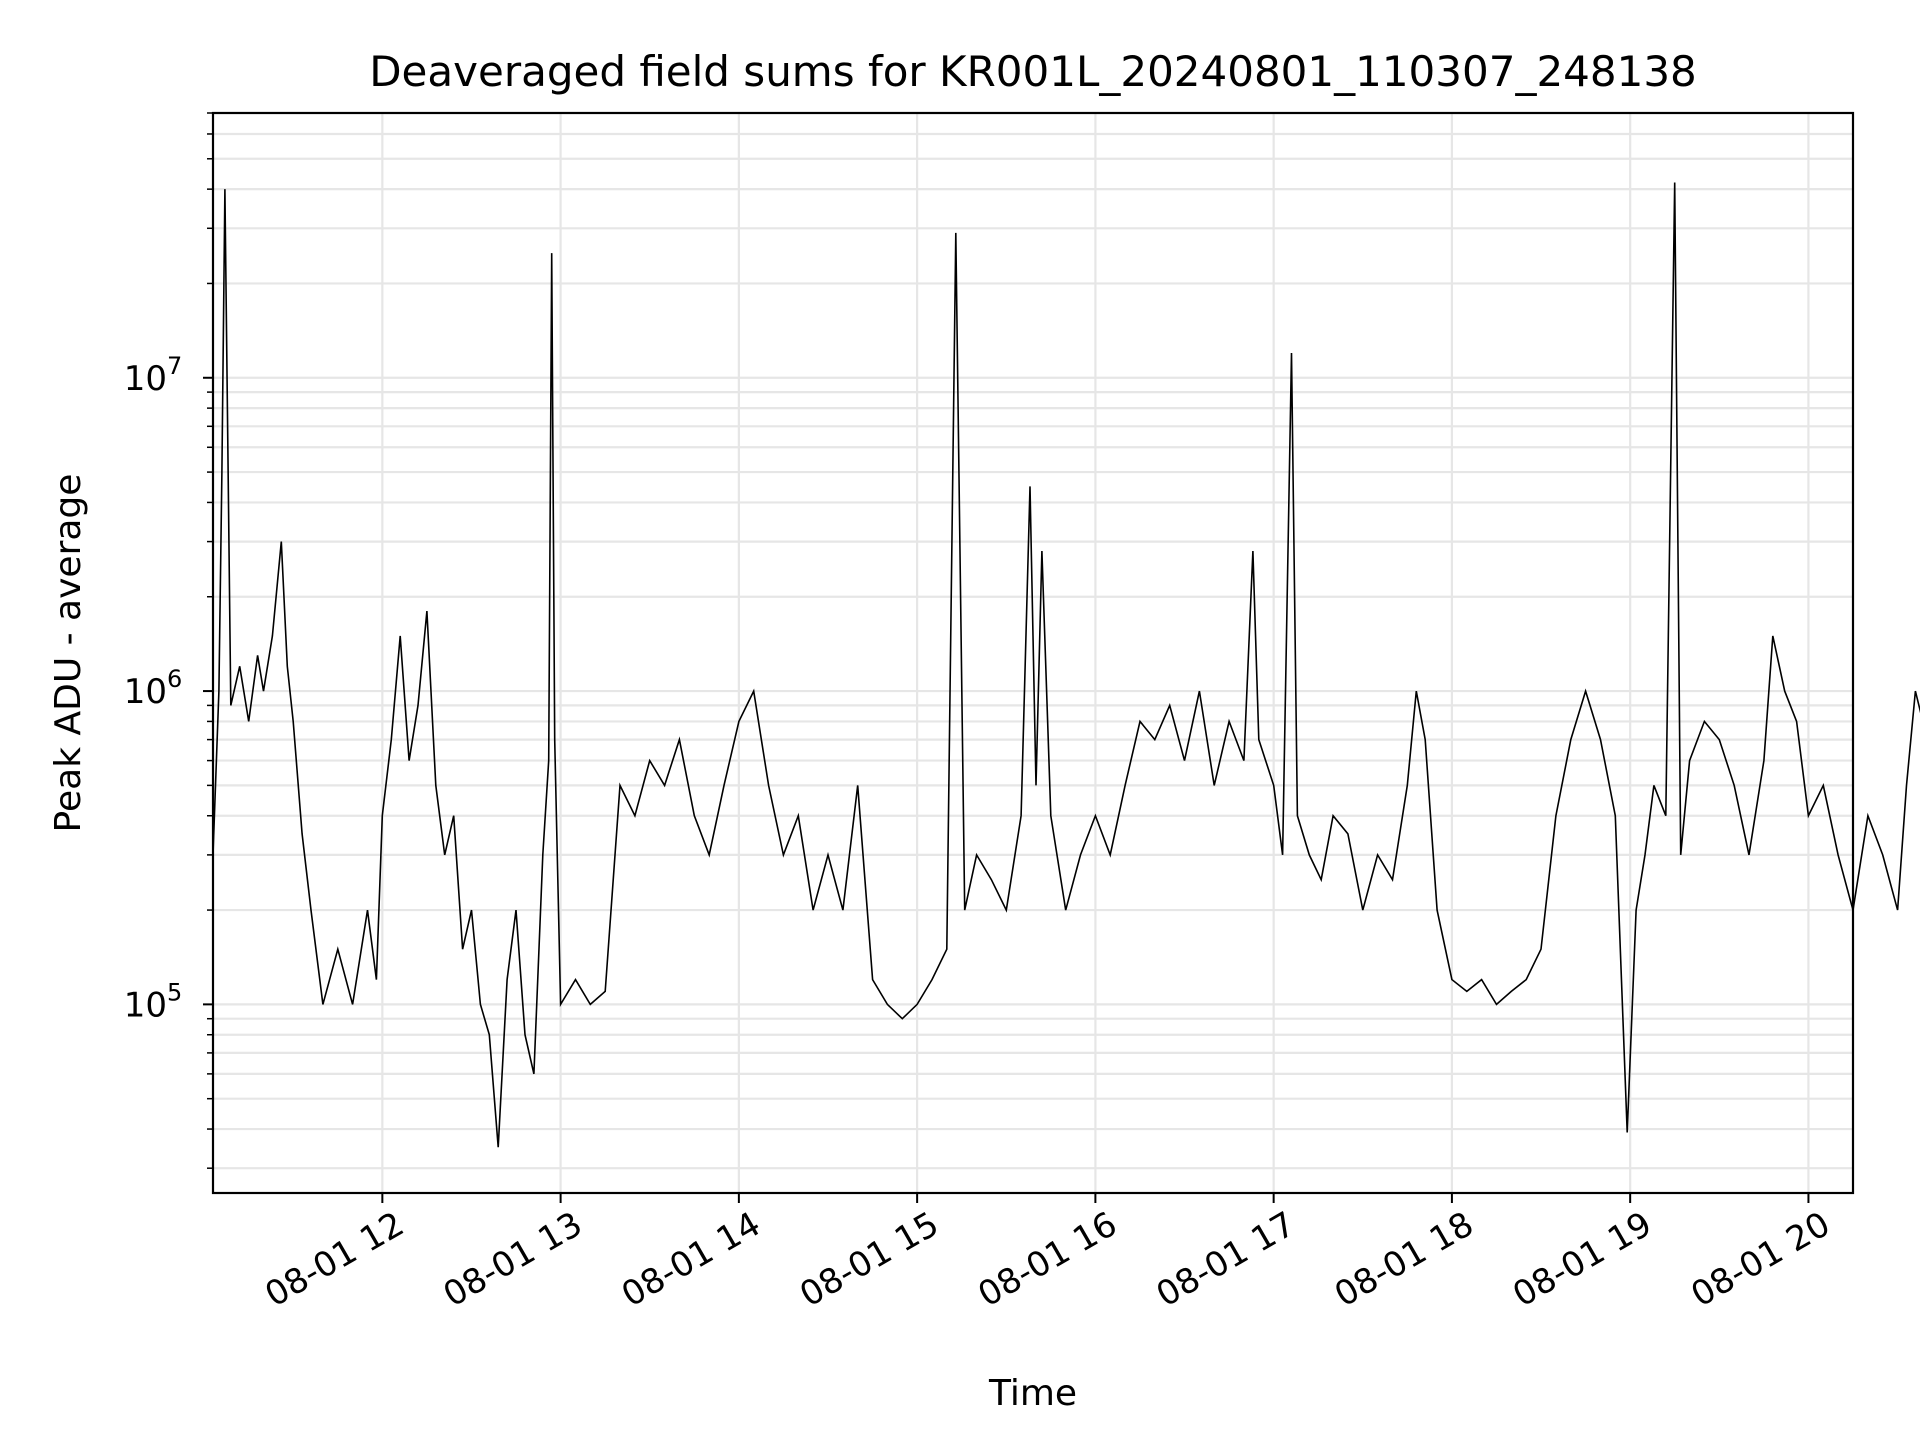 The width and height of the screenshot is (1920, 1440). Describe the element at coordinates (153, 375) in the screenshot. I see `y-tick-label: 10⁷` at that location.